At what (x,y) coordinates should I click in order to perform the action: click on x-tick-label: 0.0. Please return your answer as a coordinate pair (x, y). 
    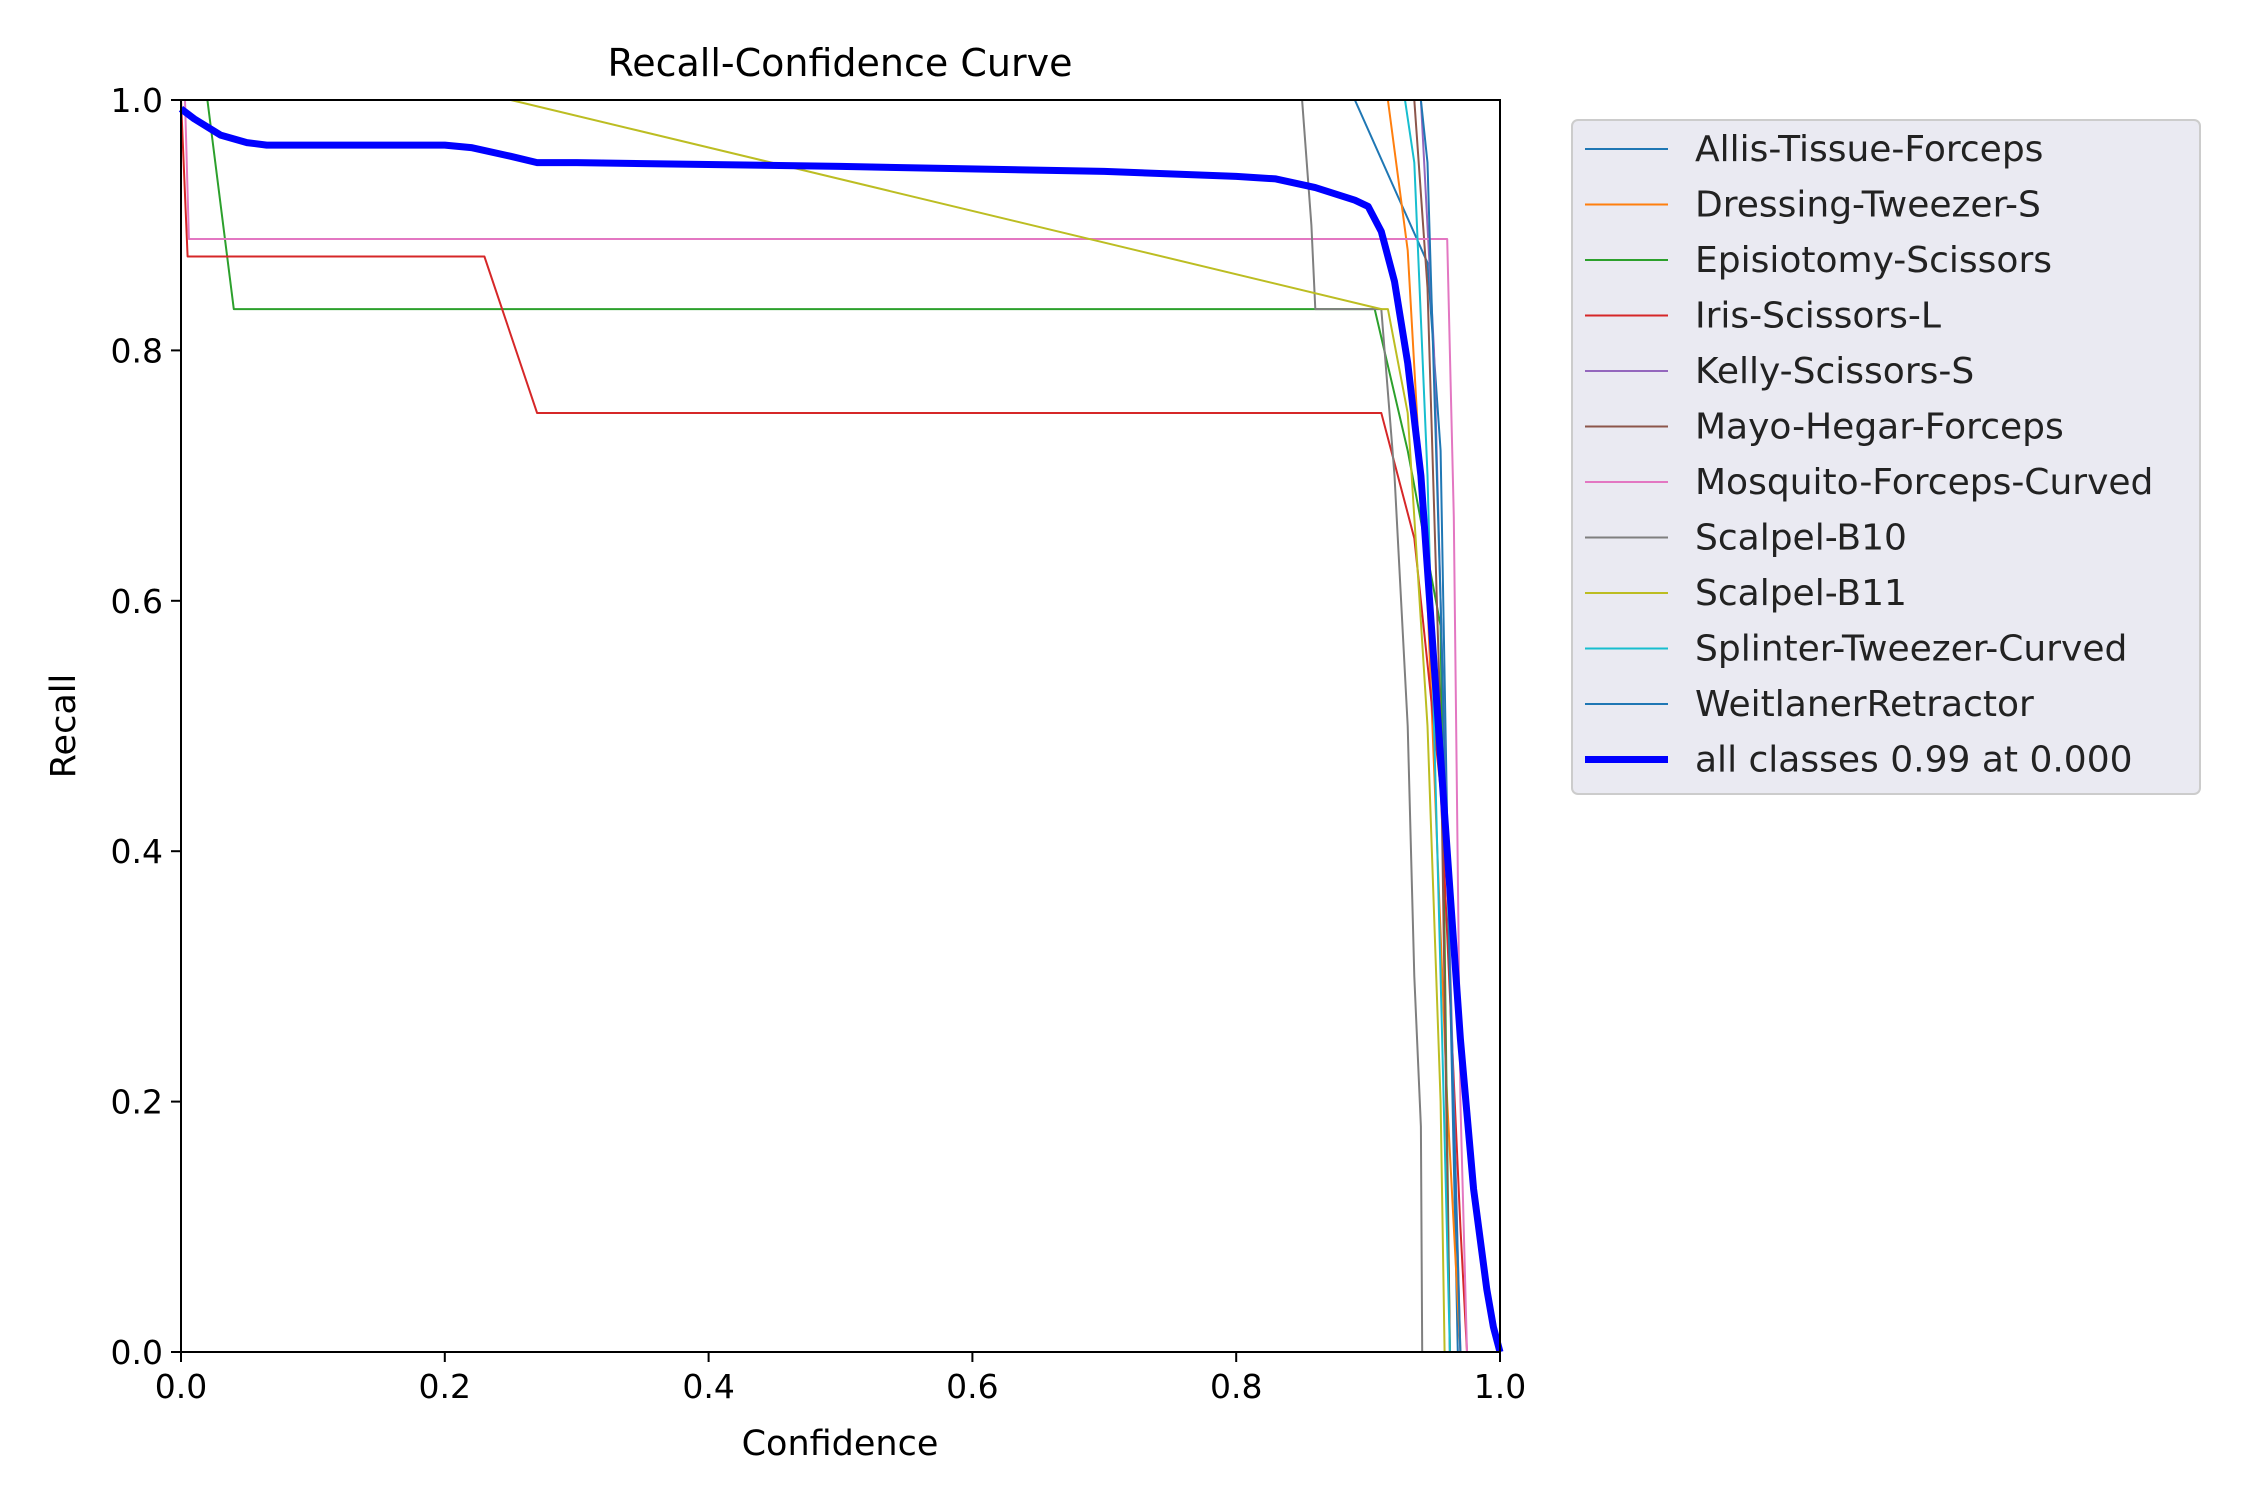
    Looking at the image, I should click on (181, 1386).